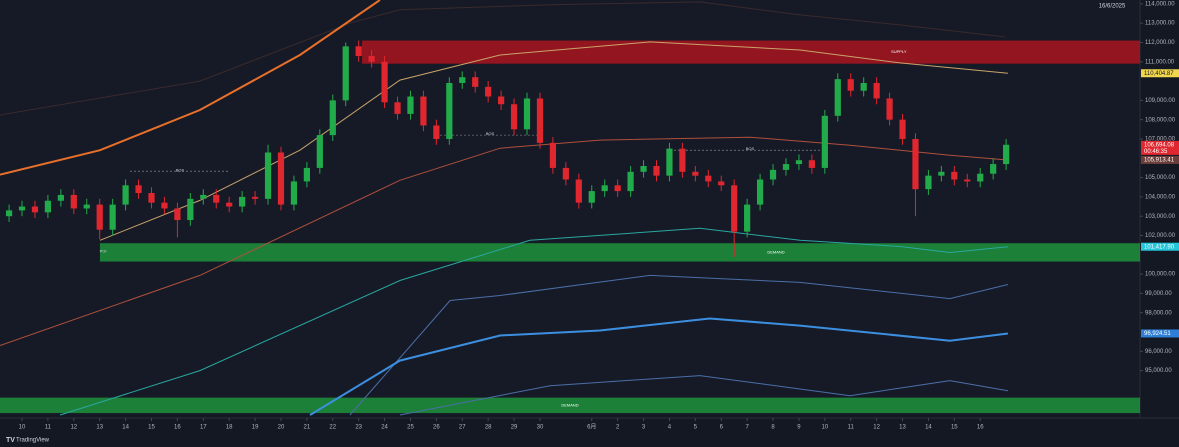 The width and height of the screenshot is (1179, 447). I want to click on x-tick-label: 25, so click(410, 428).